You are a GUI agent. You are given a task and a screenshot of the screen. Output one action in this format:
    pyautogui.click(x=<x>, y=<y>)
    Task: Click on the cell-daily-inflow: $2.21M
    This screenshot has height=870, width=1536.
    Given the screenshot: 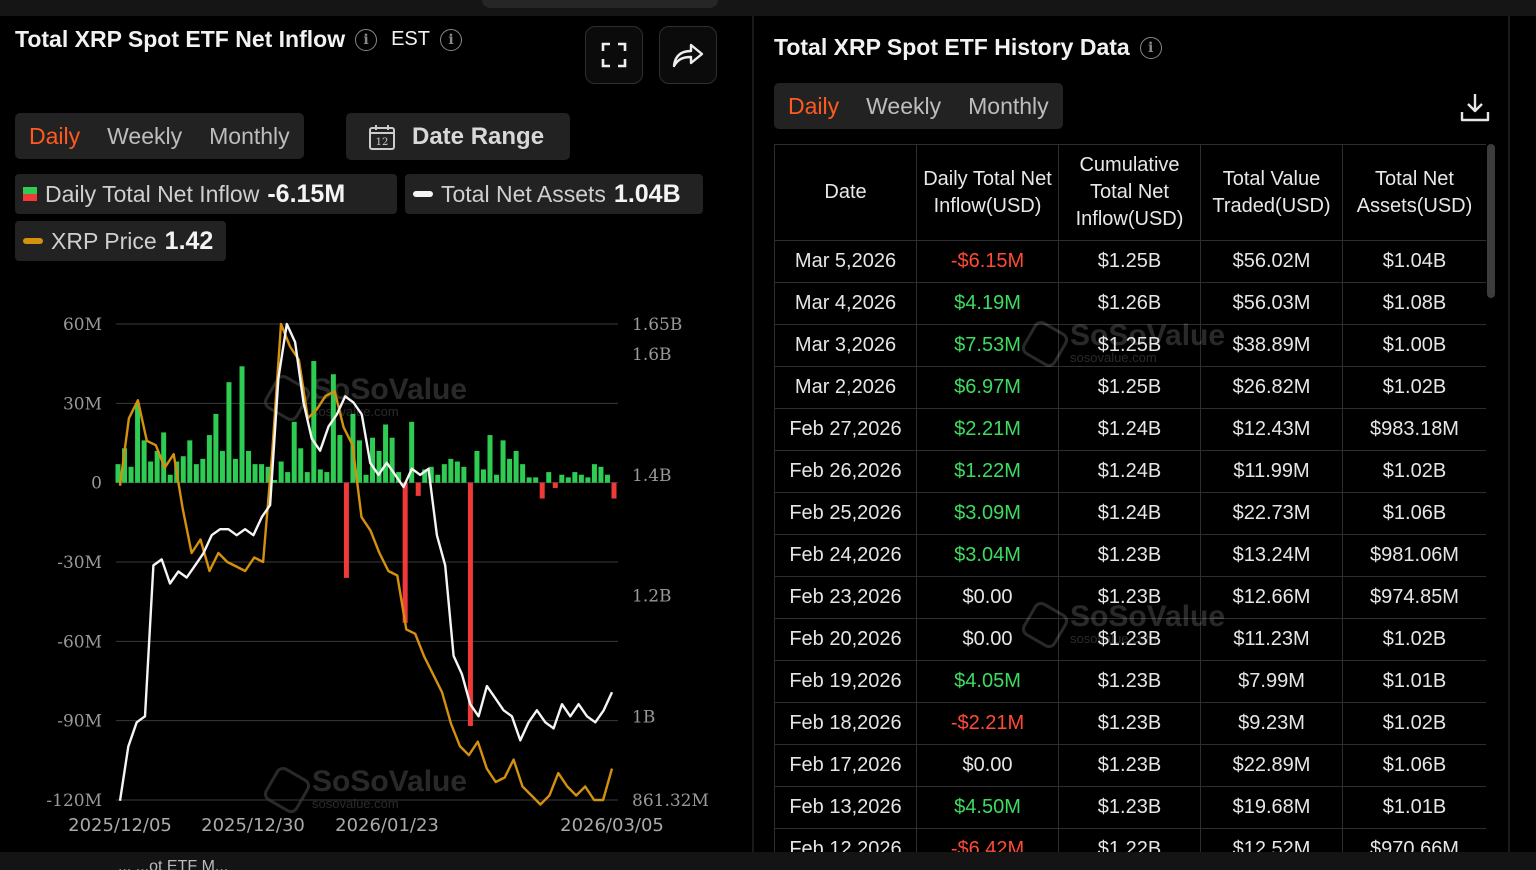 What is the action you would take?
    pyautogui.click(x=987, y=429)
    